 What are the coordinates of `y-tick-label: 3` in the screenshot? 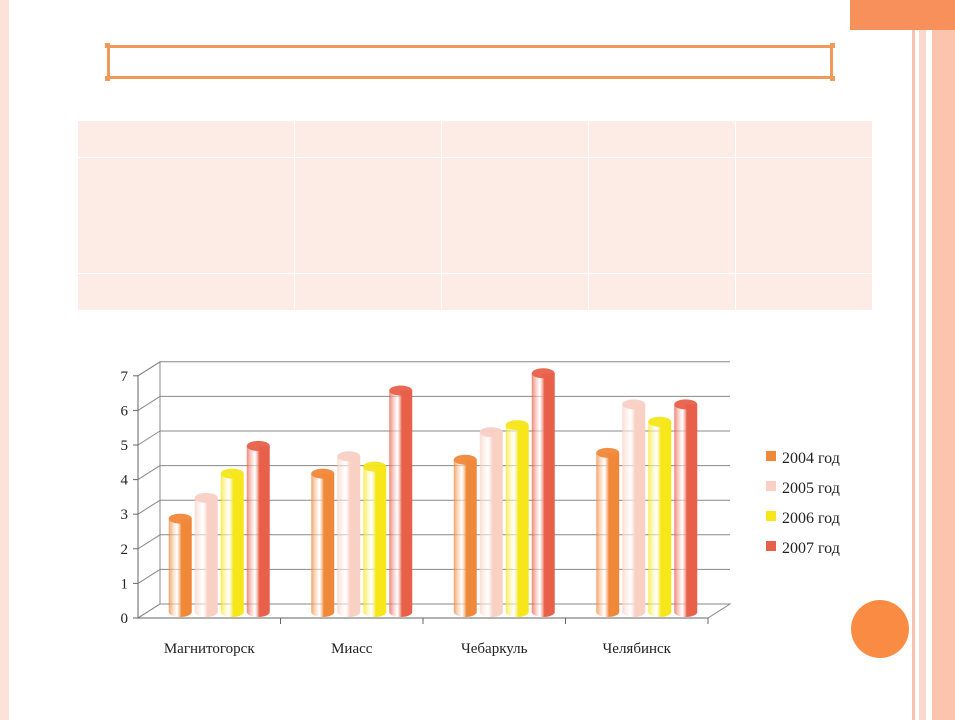 It's located at (125, 515).